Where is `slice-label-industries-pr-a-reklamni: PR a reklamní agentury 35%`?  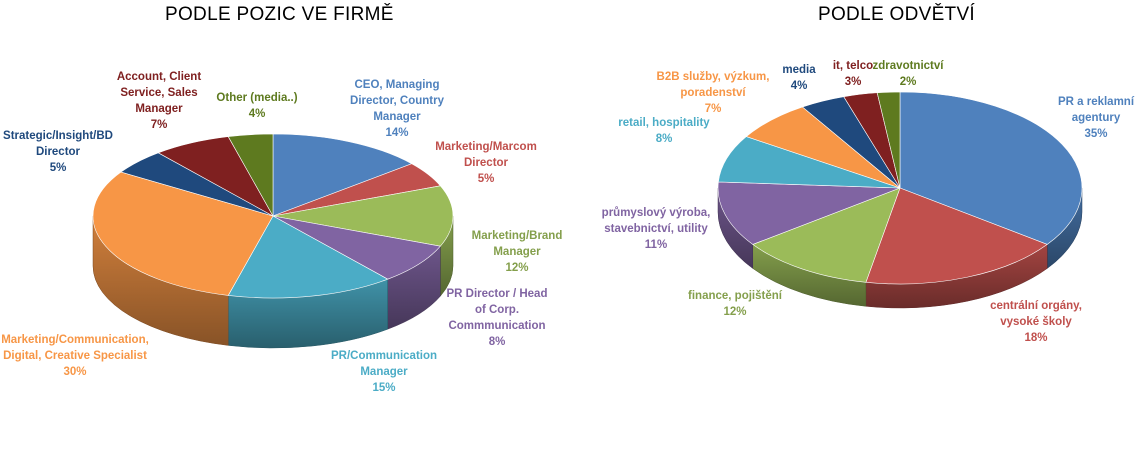
slice-label-industries-pr-a-reklamni: PR a reklamní agentury 35% is located at coordinates (1096, 118).